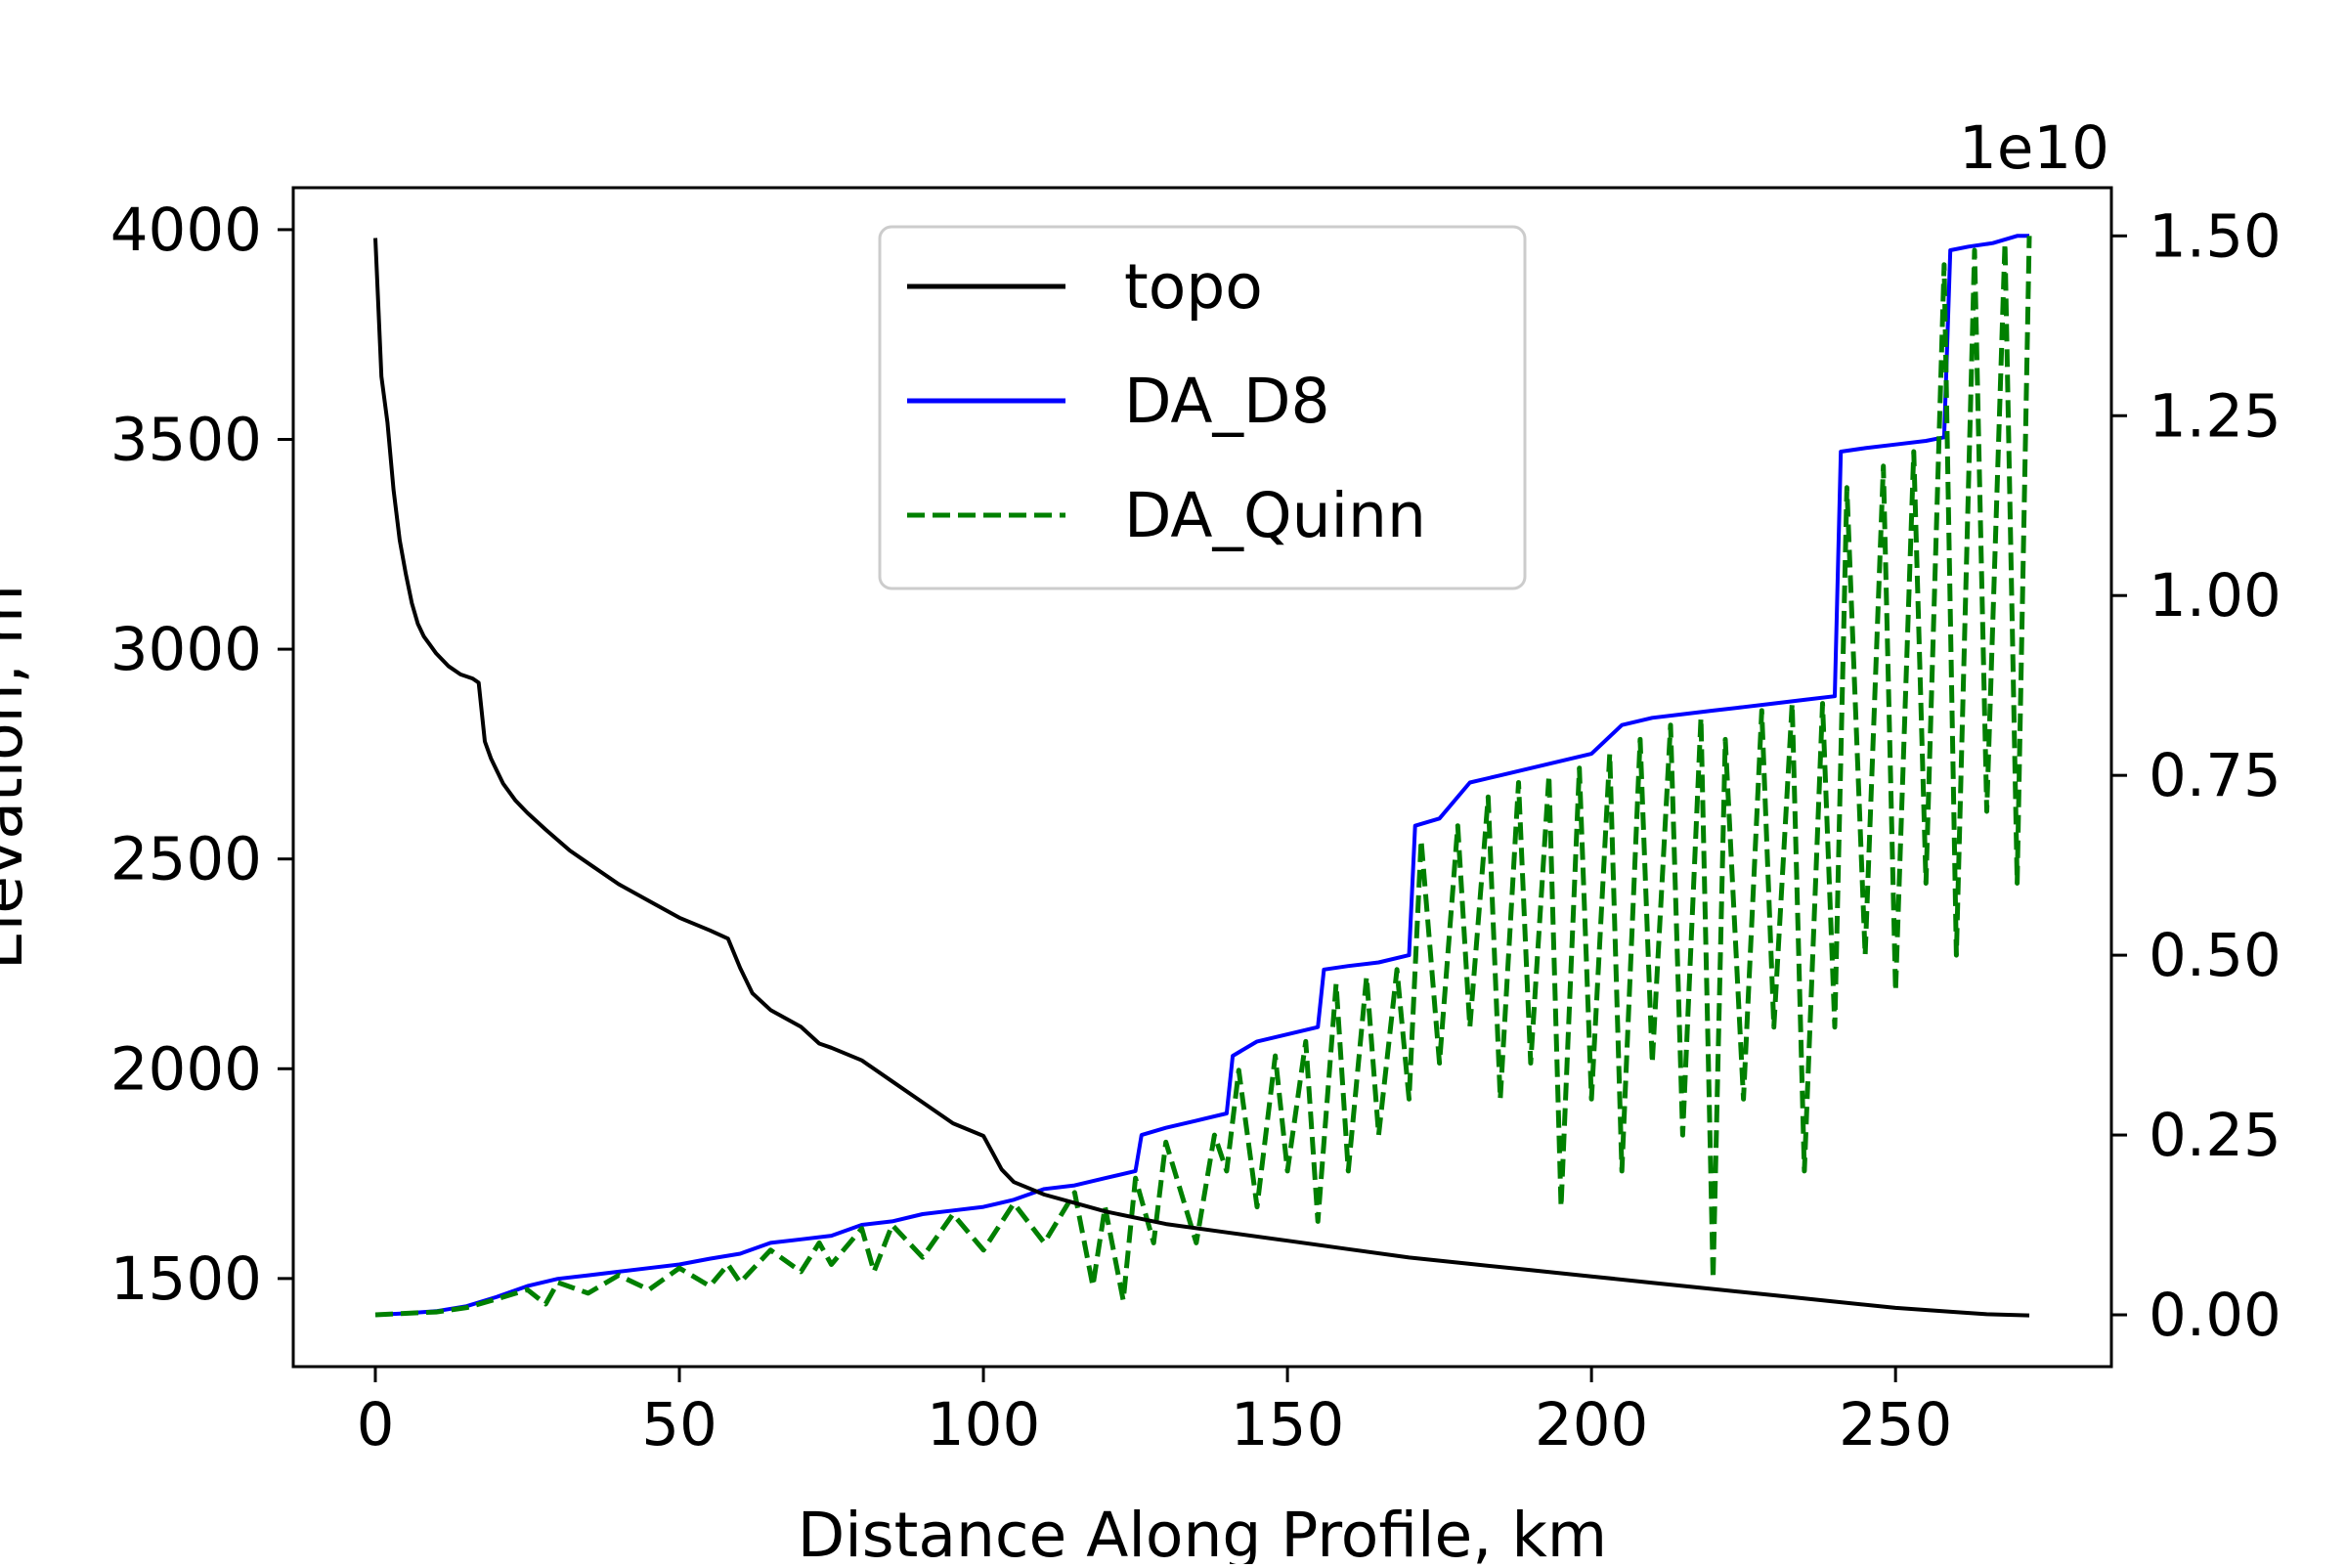 This screenshot has width=2346, height=1568. Describe the element at coordinates (2215, 775) in the screenshot. I see `y2-tick-label-3: 0.75` at that location.